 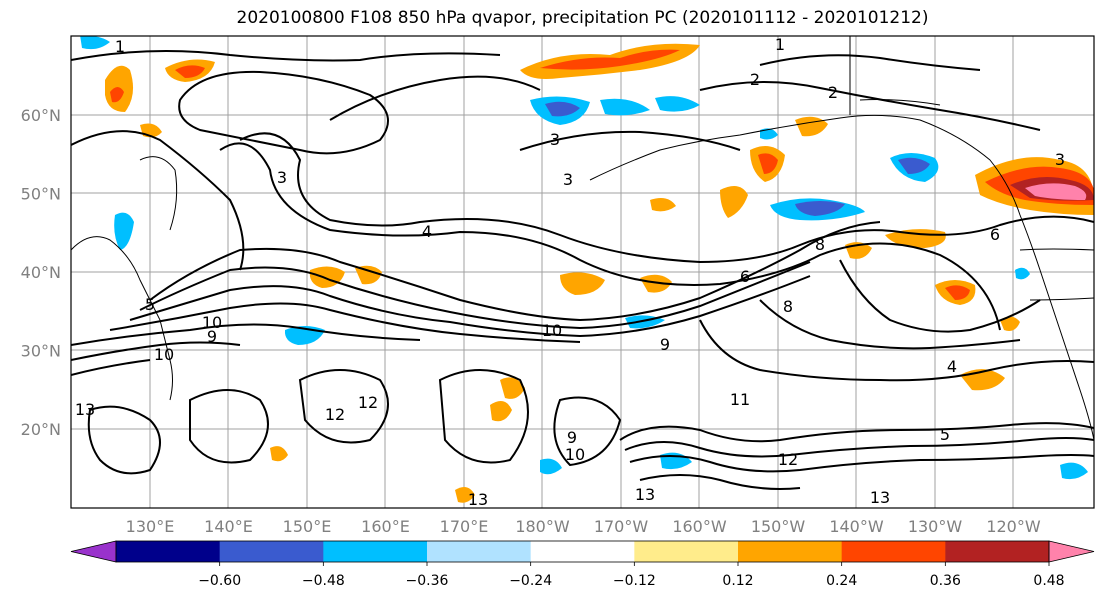 I want to click on lat-label: 20°N, so click(x=41, y=429).